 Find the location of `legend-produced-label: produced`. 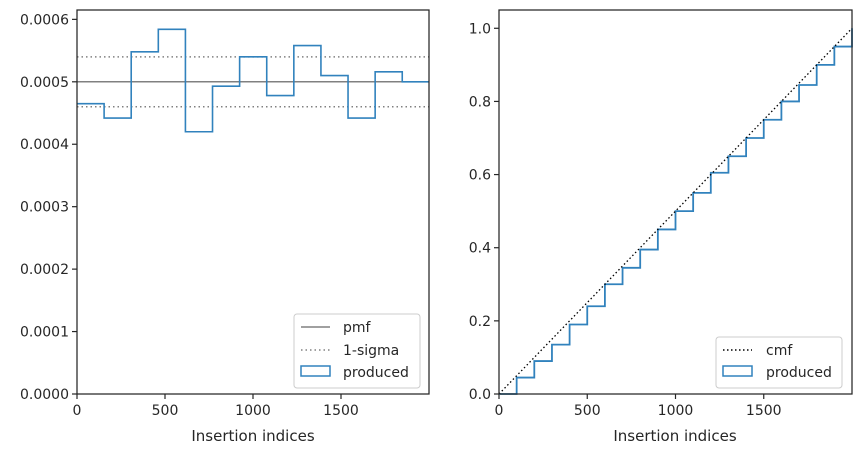

legend-produced-label: produced is located at coordinates (376, 373).